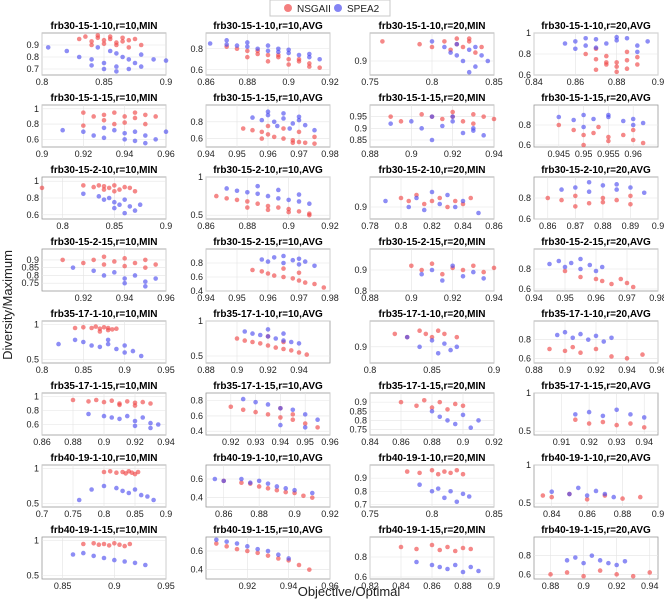 This screenshot has width=664, height=602. Describe the element at coordinates (314, 9) in the screenshot. I see `legend-label-nsgaii: NSGAII` at that location.